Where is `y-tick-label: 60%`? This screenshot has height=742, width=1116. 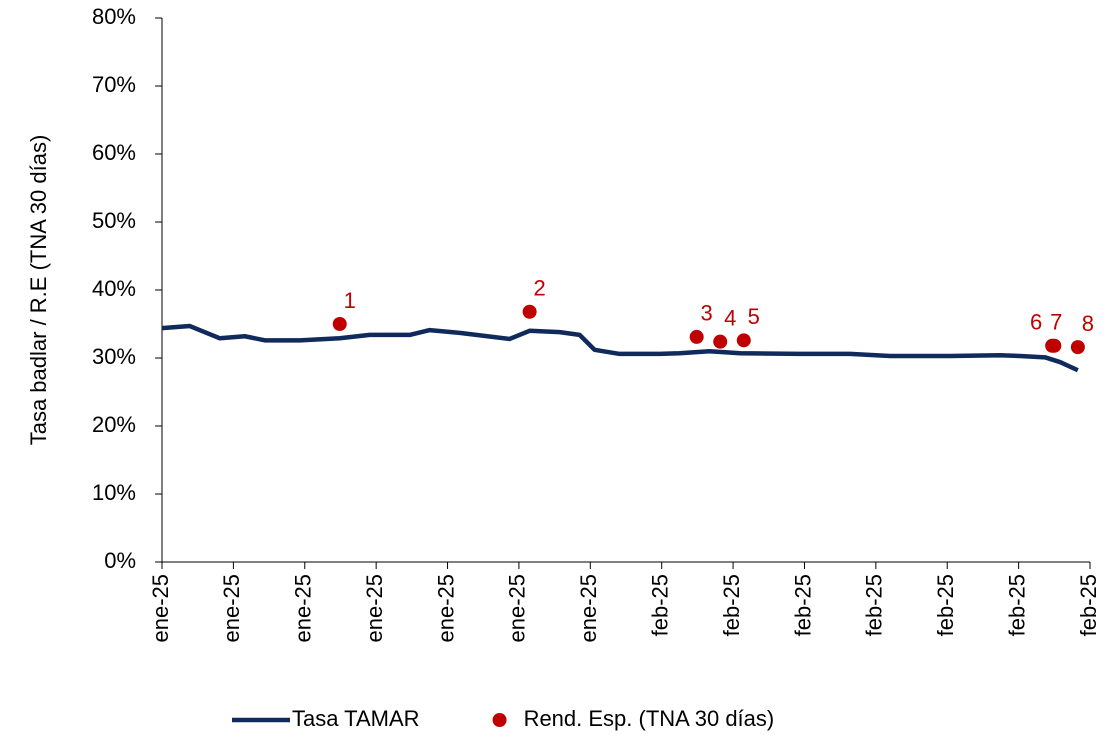 y-tick-label: 60% is located at coordinates (114, 152).